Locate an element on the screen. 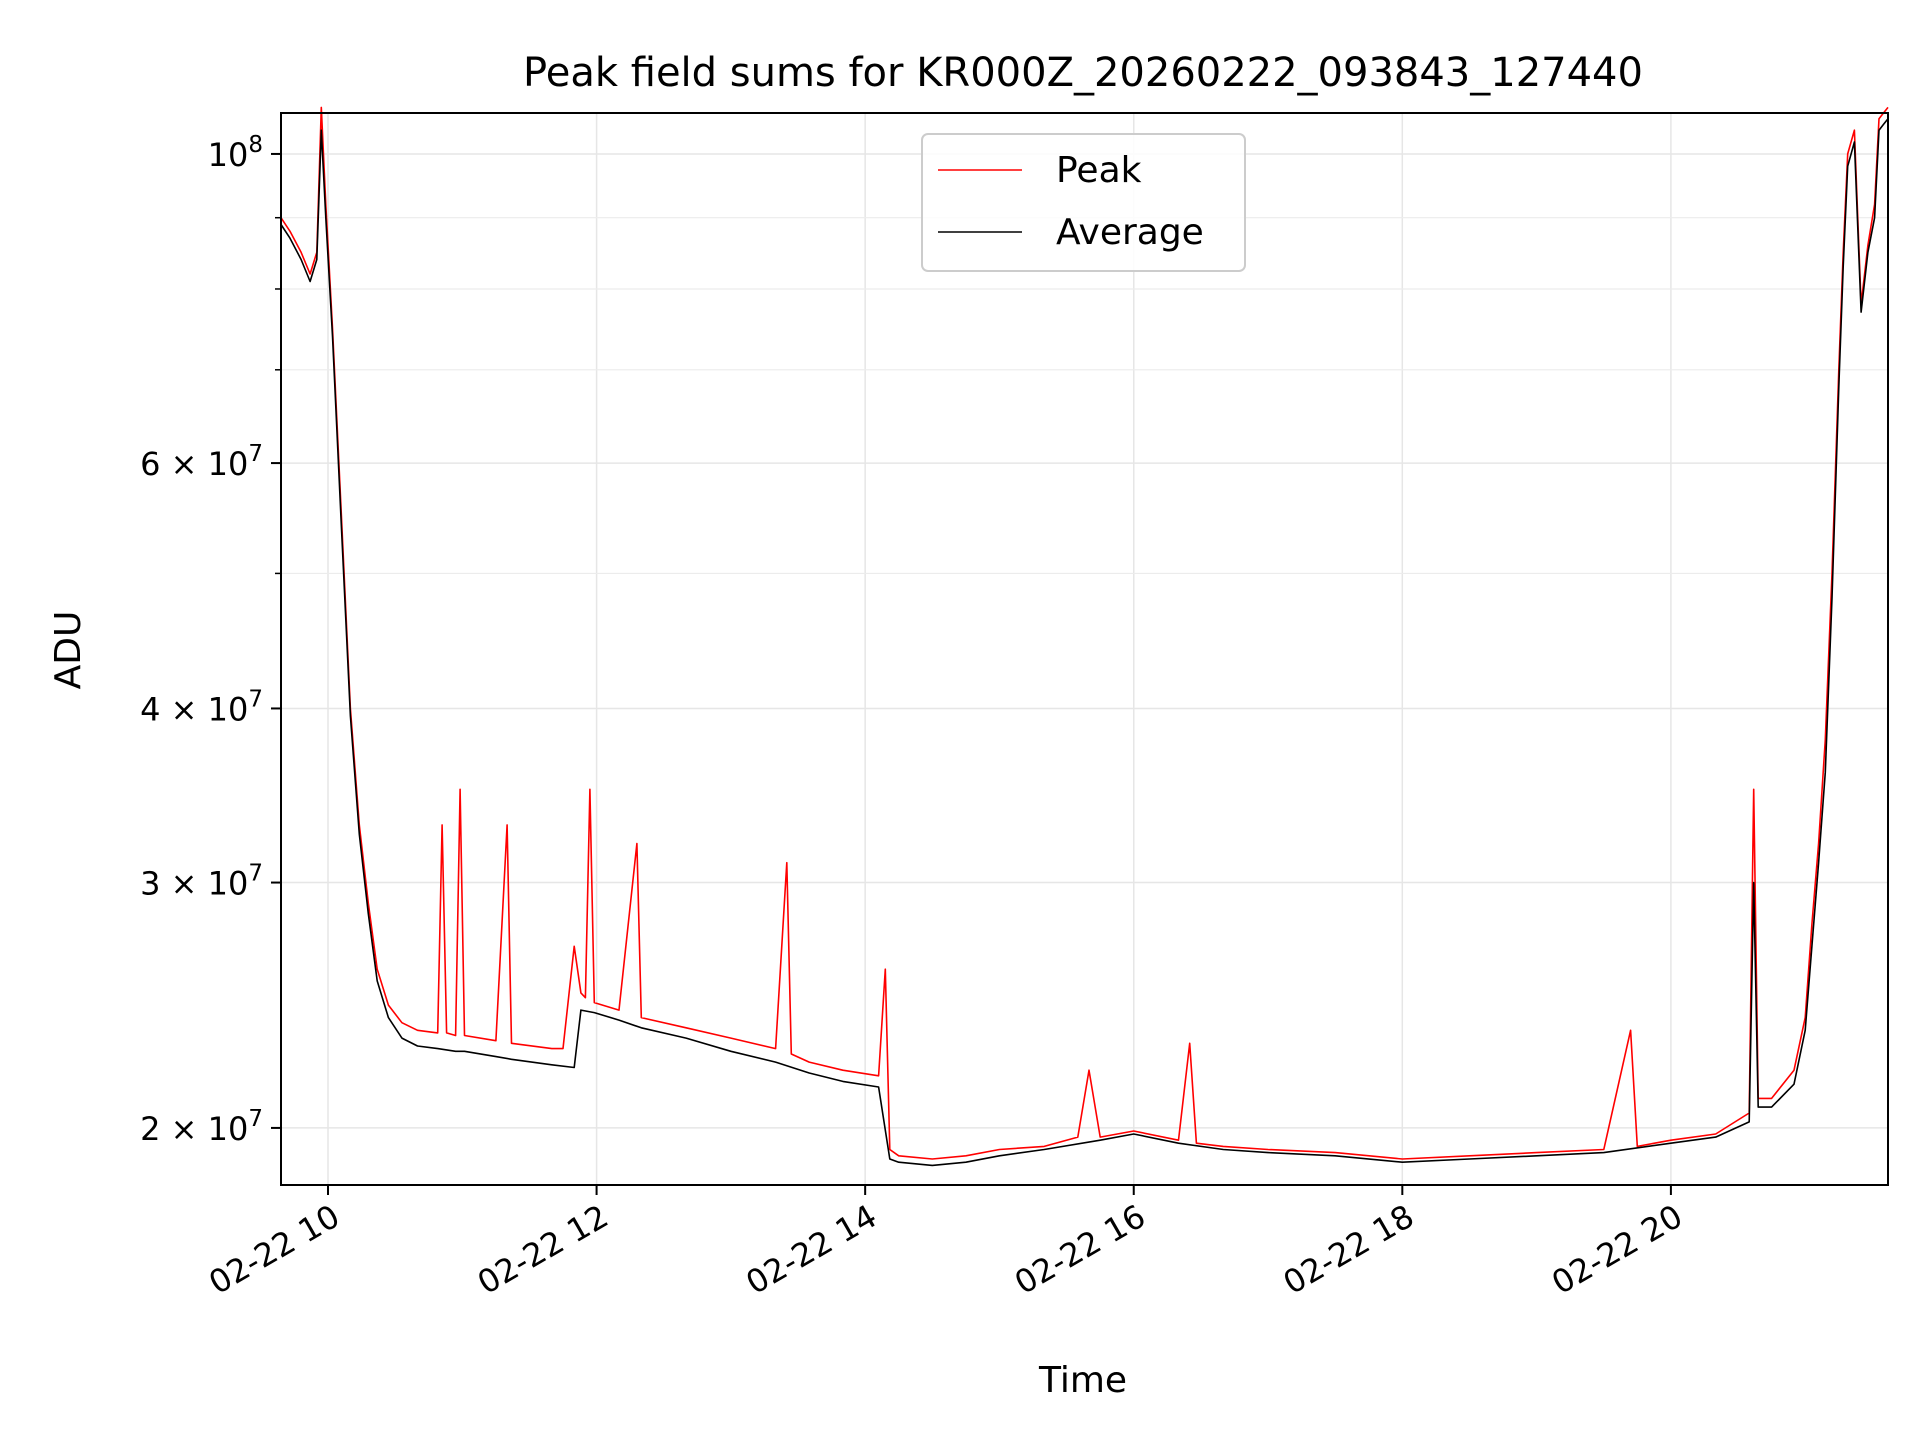 The width and height of the screenshot is (1920, 1445). legend: Peak Average is located at coordinates (1083, 202).